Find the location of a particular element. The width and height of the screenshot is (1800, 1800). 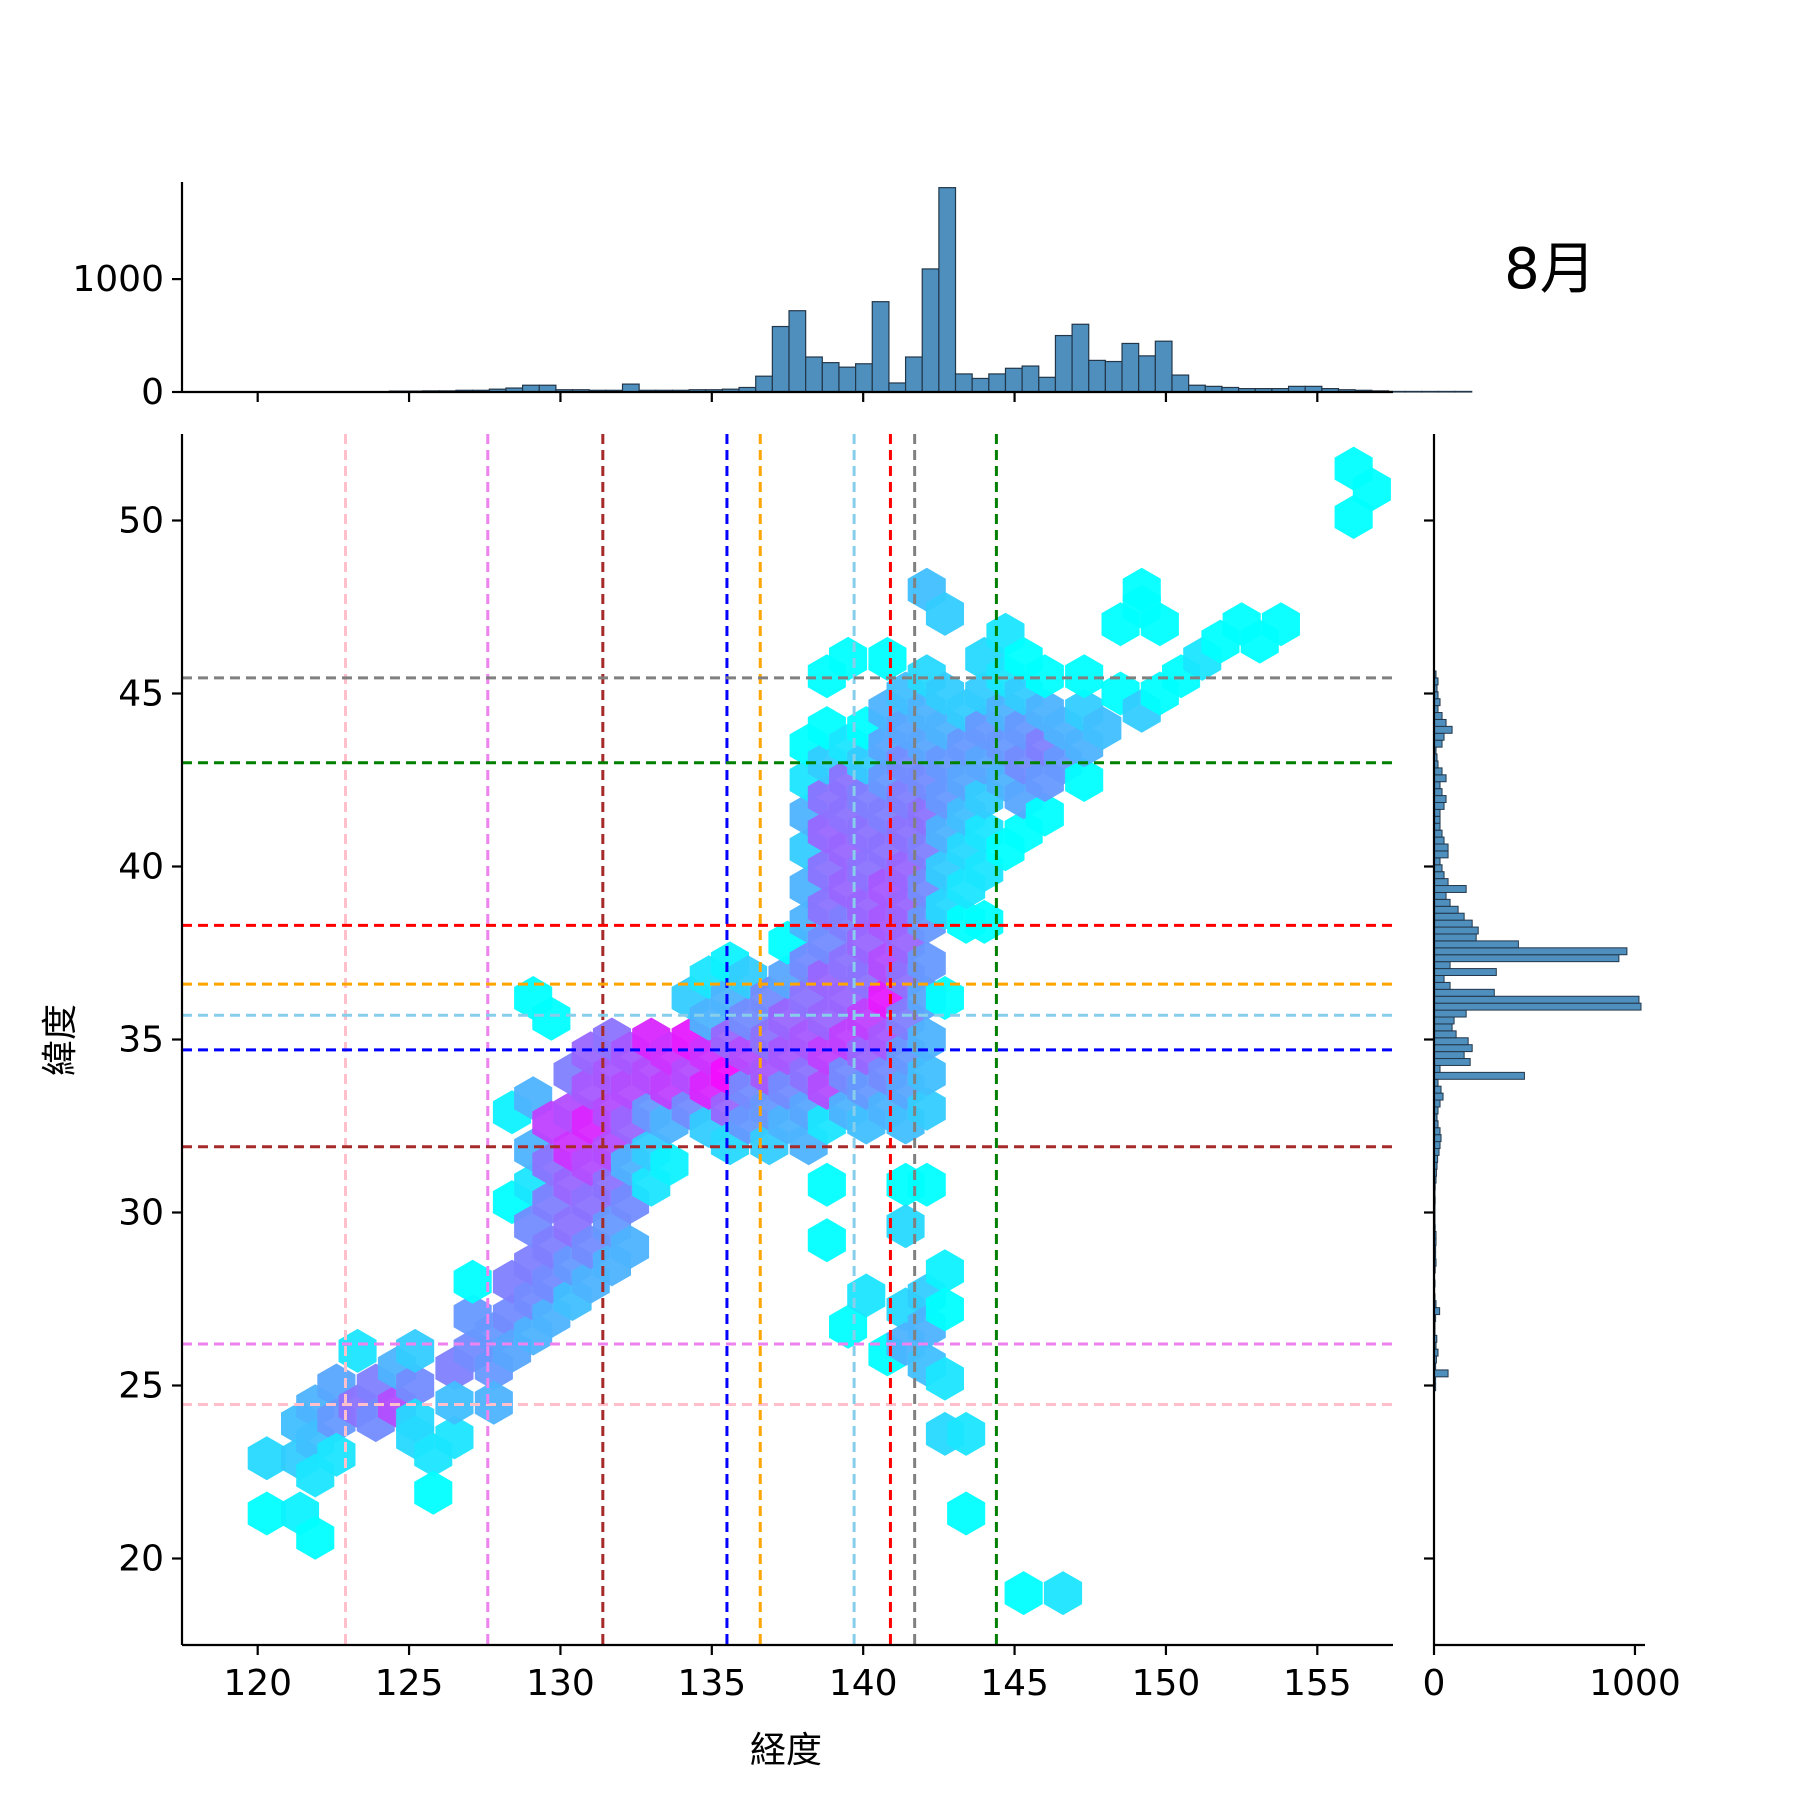

y-tick-label: 25 is located at coordinates (141, 1386).